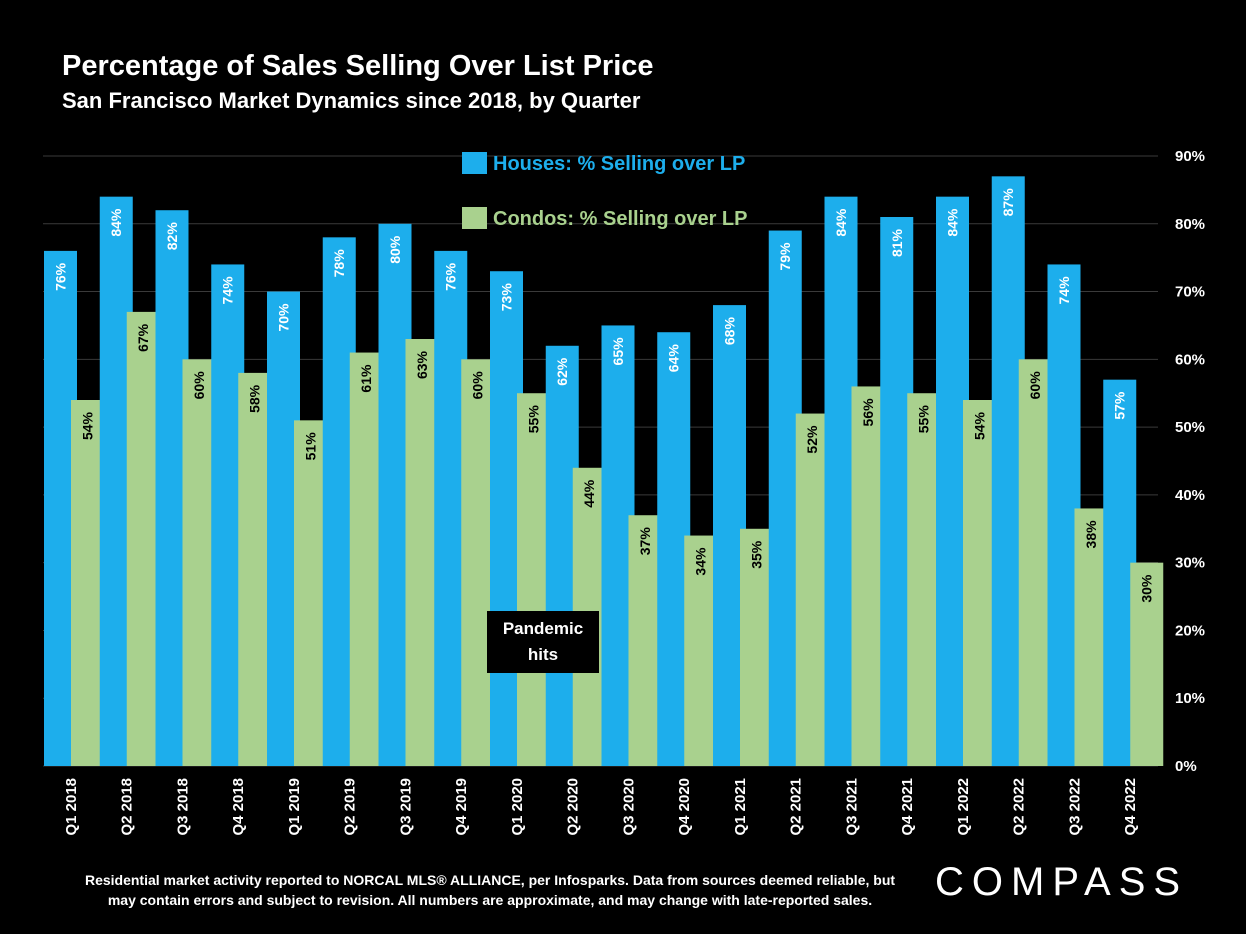 This screenshot has width=1246, height=934. Describe the element at coordinates (1190, 427) in the screenshot. I see `y-tick-label: 50%` at that location.